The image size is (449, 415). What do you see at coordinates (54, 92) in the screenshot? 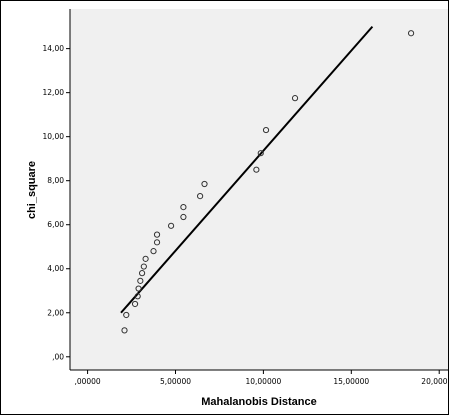
I see `y-tick-label: 12,00` at bounding box center [54, 92].